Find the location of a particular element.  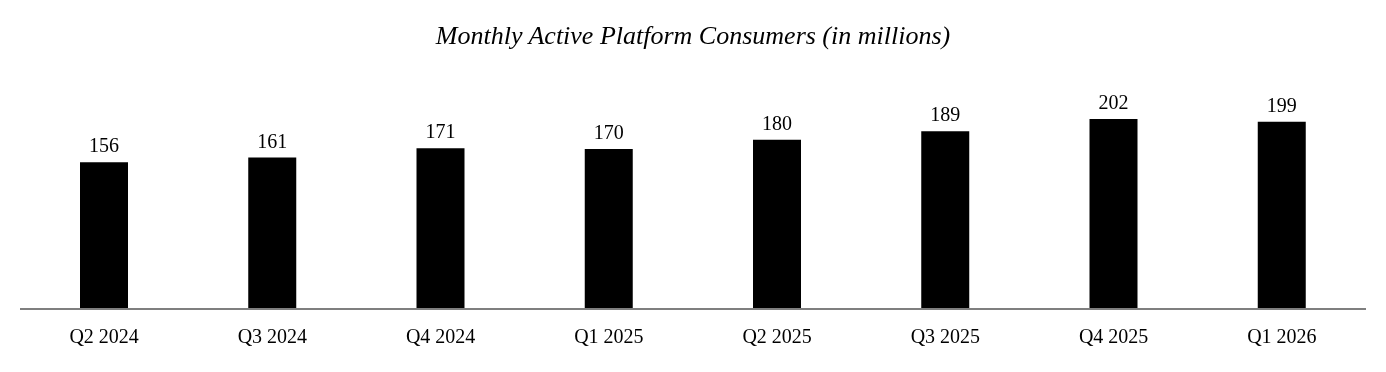

x-tick-label: Q4 2025 is located at coordinates (1113, 336).